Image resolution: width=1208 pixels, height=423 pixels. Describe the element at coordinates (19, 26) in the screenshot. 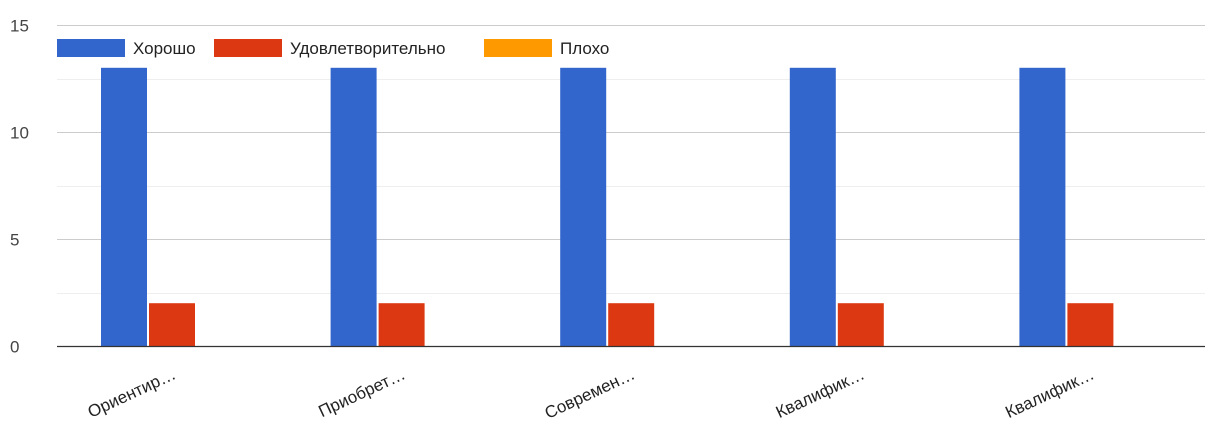

I see `y-tick-label: 15` at that location.